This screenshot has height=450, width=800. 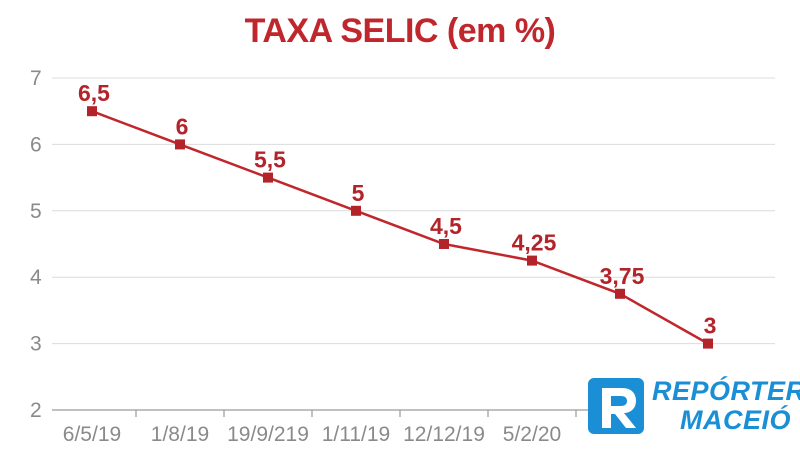 What do you see at coordinates (534, 243) in the screenshot?
I see `data-label: 4,25` at bounding box center [534, 243].